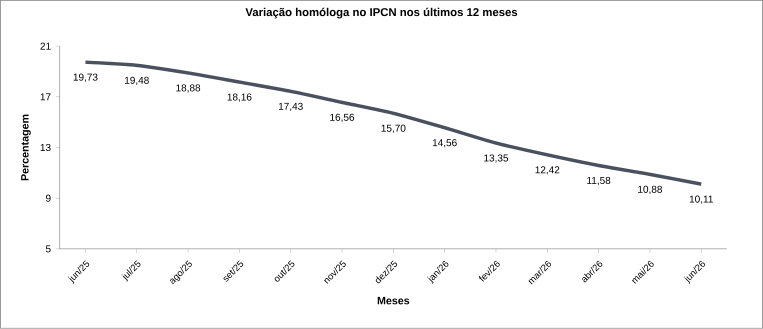 Image resolution: width=763 pixels, height=329 pixels. I want to click on data-label: 18,88, so click(188, 88).